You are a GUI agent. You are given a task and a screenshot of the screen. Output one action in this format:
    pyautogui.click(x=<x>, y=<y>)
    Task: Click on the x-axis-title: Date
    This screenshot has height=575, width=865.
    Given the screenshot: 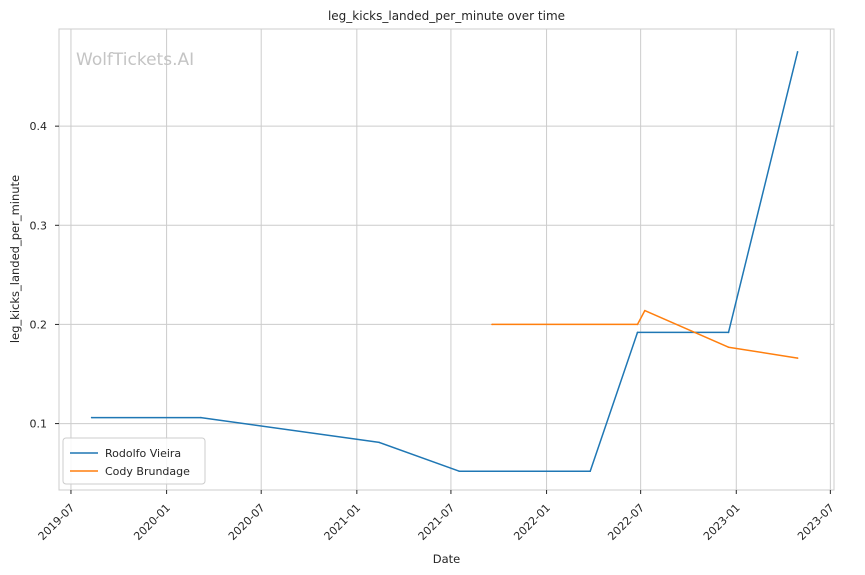 What is the action you would take?
    pyautogui.click(x=447, y=559)
    